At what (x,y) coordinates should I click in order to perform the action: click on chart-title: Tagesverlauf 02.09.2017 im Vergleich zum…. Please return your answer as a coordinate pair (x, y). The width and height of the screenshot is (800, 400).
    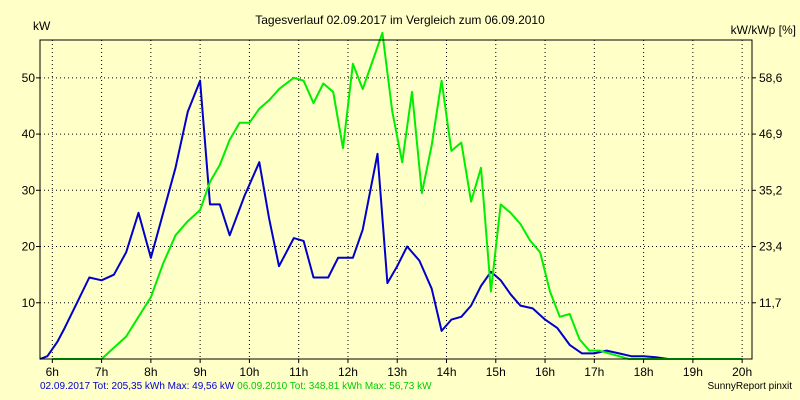
    Looking at the image, I should click on (400, 20).